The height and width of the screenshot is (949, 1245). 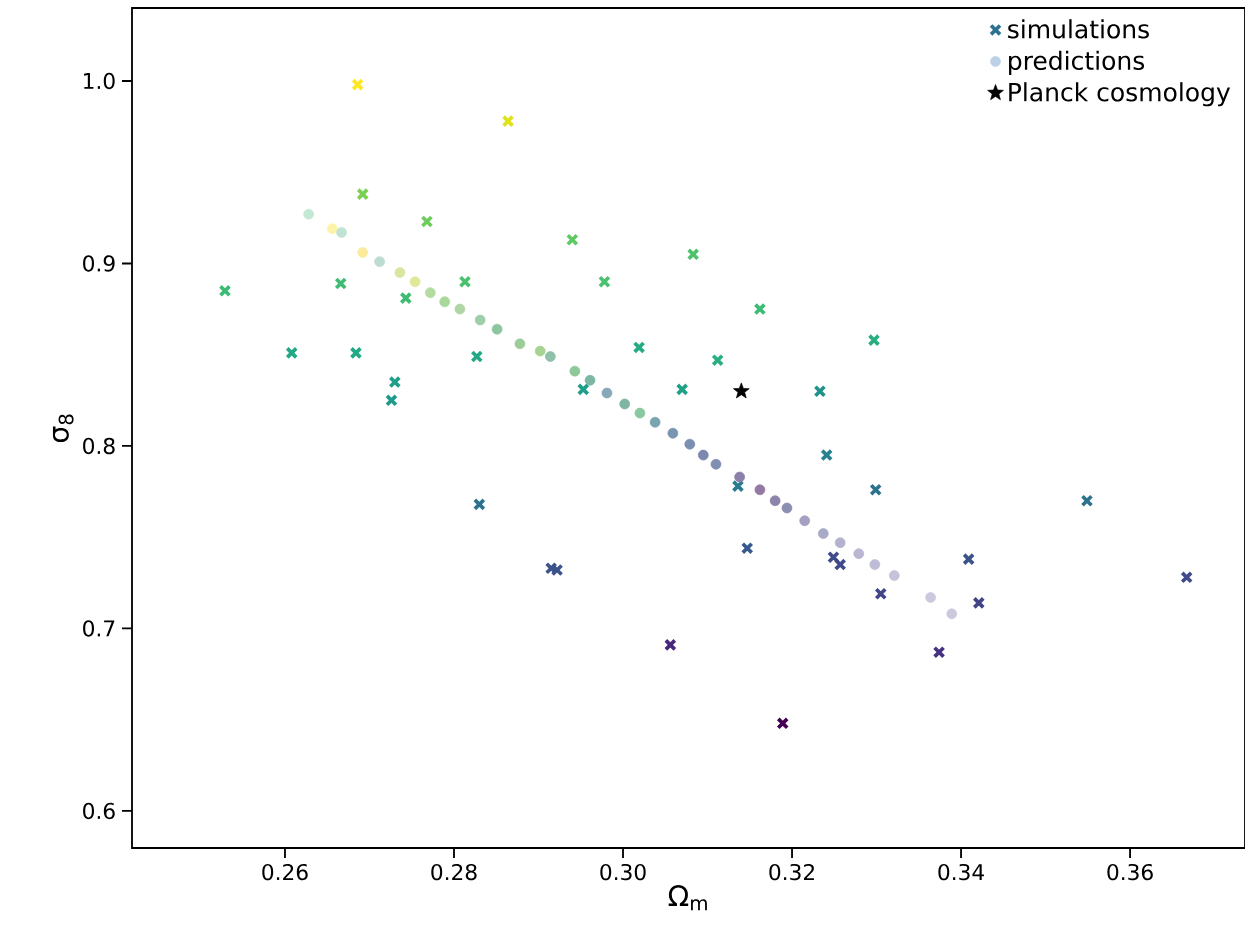 I want to click on y-tick-label: 0.7, so click(x=99, y=628).